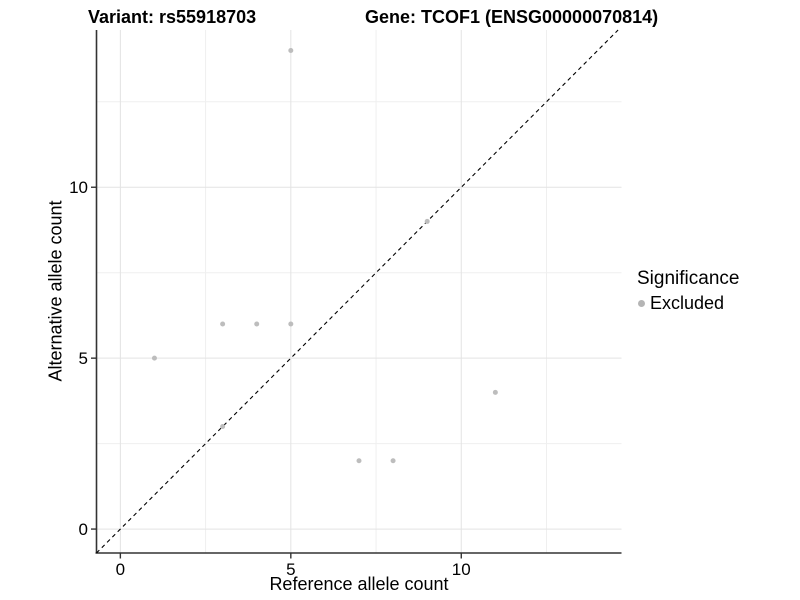  What do you see at coordinates (120, 569) in the screenshot?
I see `x-tick-label: 0` at bounding box center [120, 569].